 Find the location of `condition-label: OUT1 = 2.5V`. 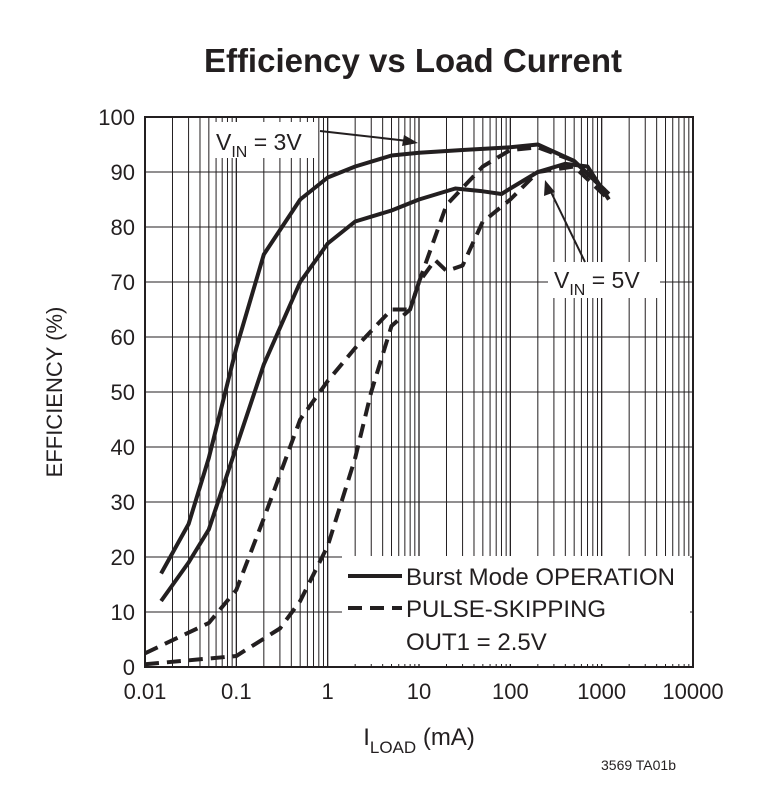

condition-label: OUT1 = 2.5V is located at coordinates (476, 642).